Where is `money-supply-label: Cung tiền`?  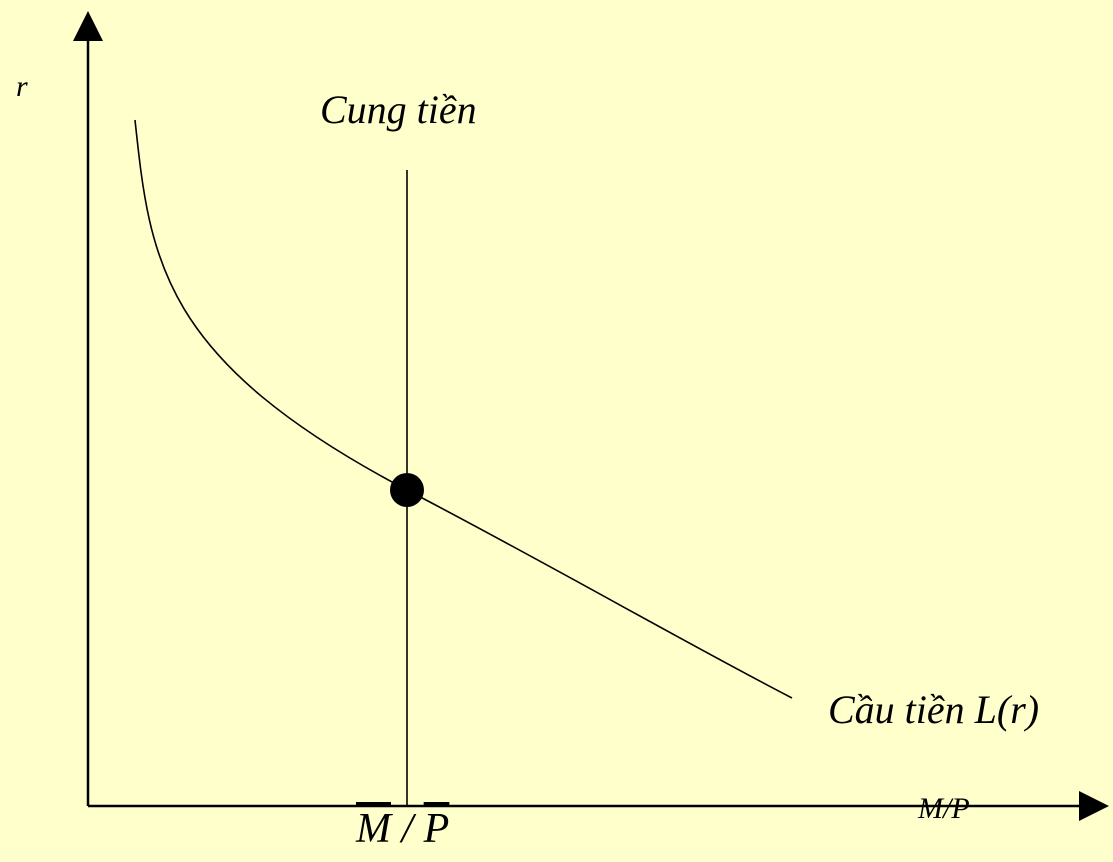
money-supply-label: Cung tiền is located at coordinates (398, 109).